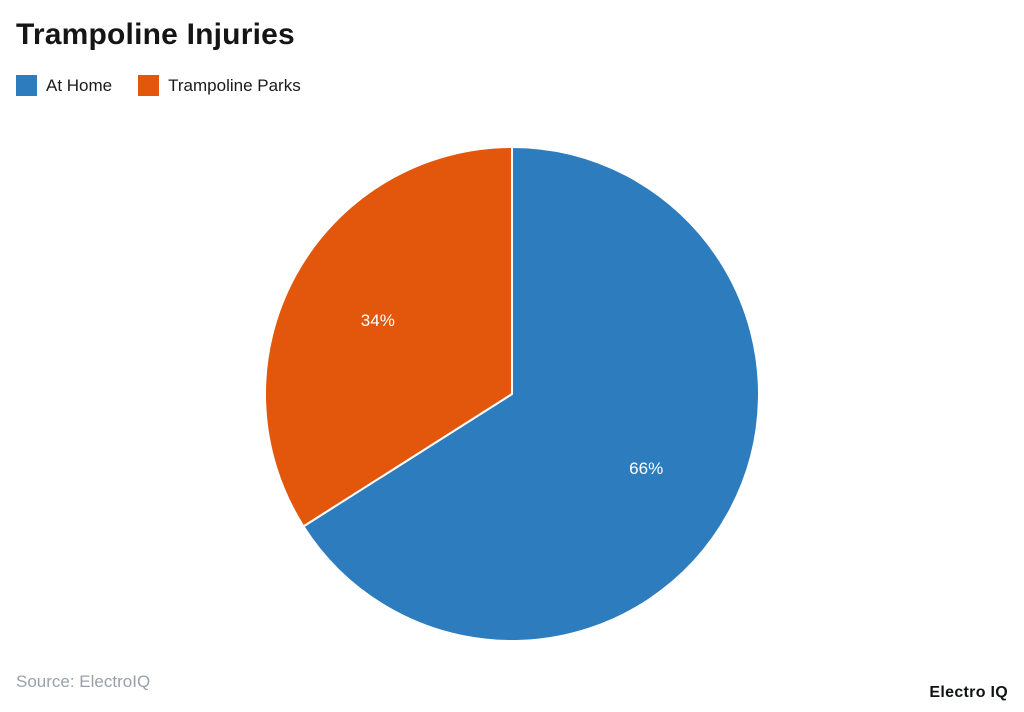 This screenshot has height=712, width=1024. I want to click on brand-logo: Electro IQ, so click(968, 692).